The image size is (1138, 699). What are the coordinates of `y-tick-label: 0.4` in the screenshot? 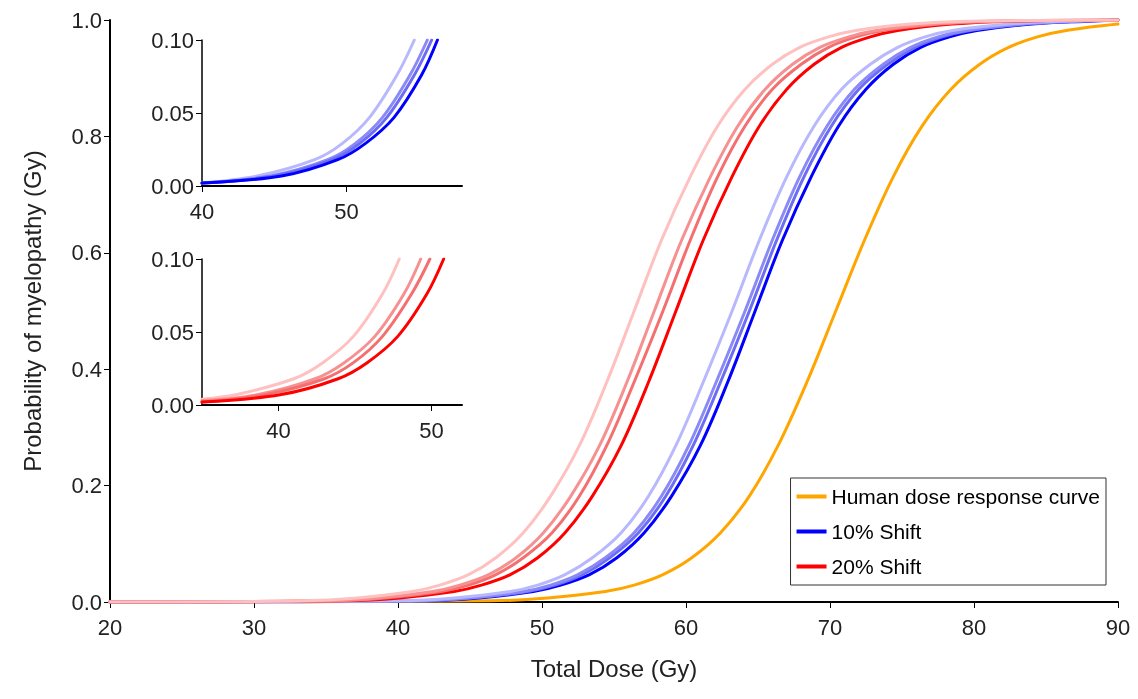 It's located at (86, 369).